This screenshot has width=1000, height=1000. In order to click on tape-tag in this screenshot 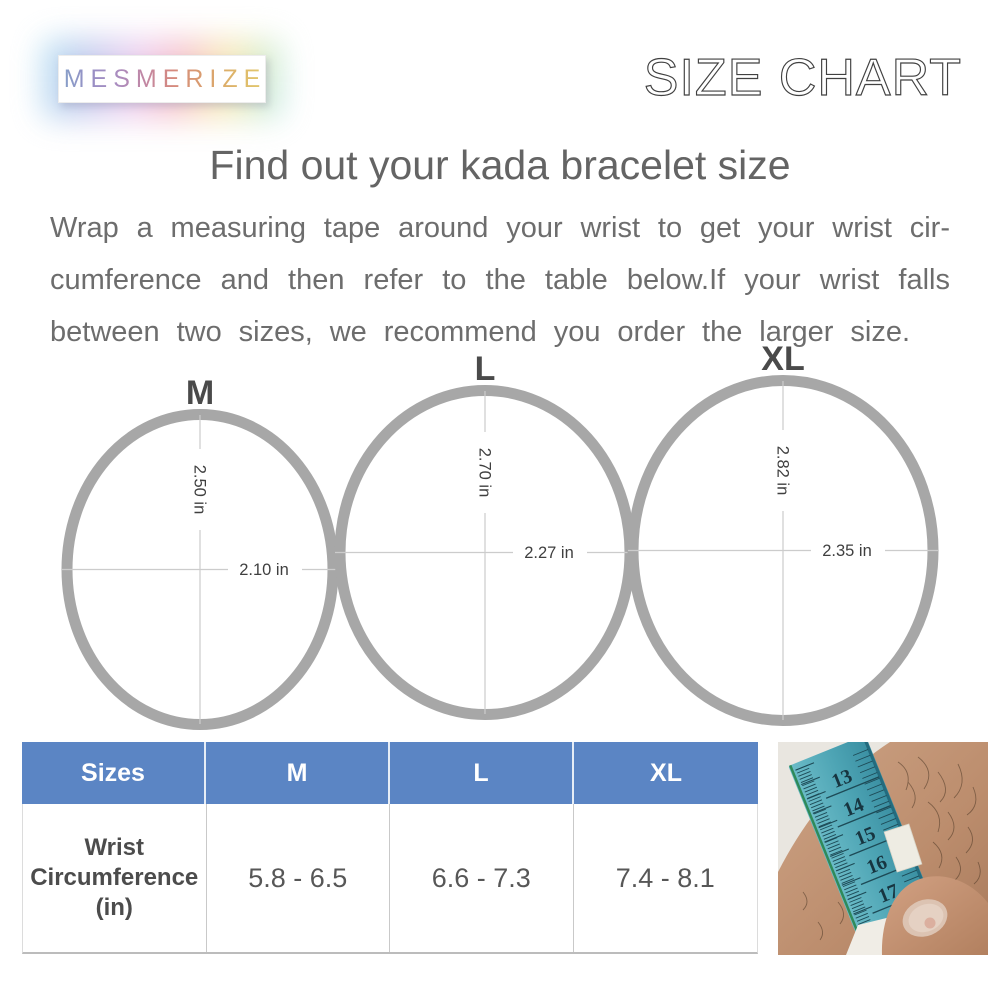, I will do `click(903, 848)`.